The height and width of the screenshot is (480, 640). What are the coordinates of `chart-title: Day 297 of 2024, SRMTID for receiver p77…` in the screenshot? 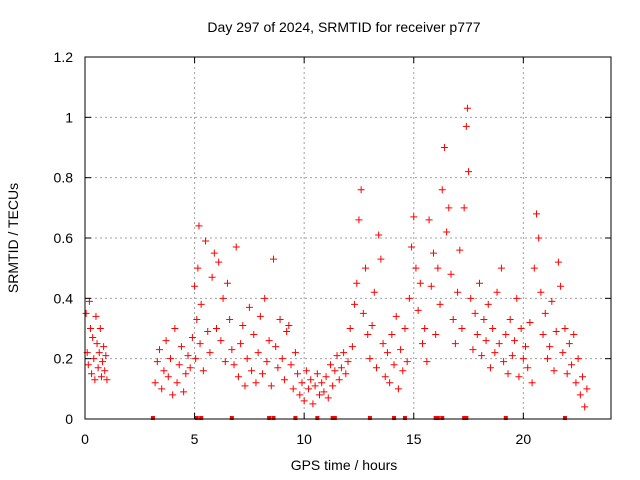 It's located at (343, 27).